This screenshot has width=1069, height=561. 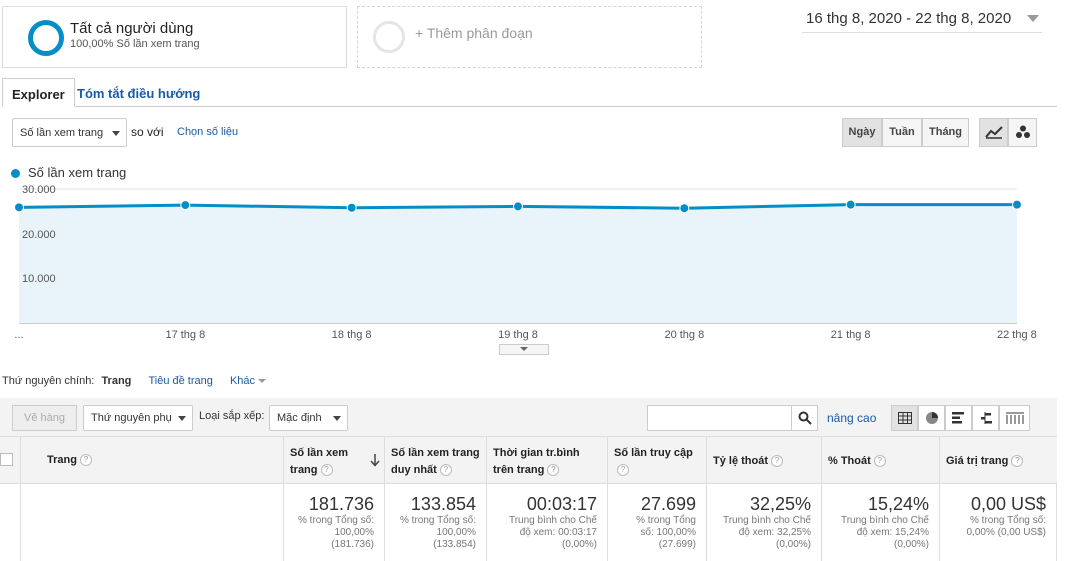 I want to click on totals-label-cell, so click(x=151, y=522).